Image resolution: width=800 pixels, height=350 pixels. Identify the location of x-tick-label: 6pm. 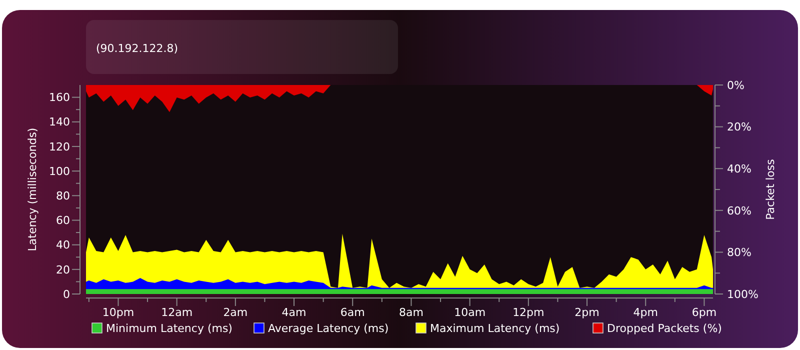
(704, 312).